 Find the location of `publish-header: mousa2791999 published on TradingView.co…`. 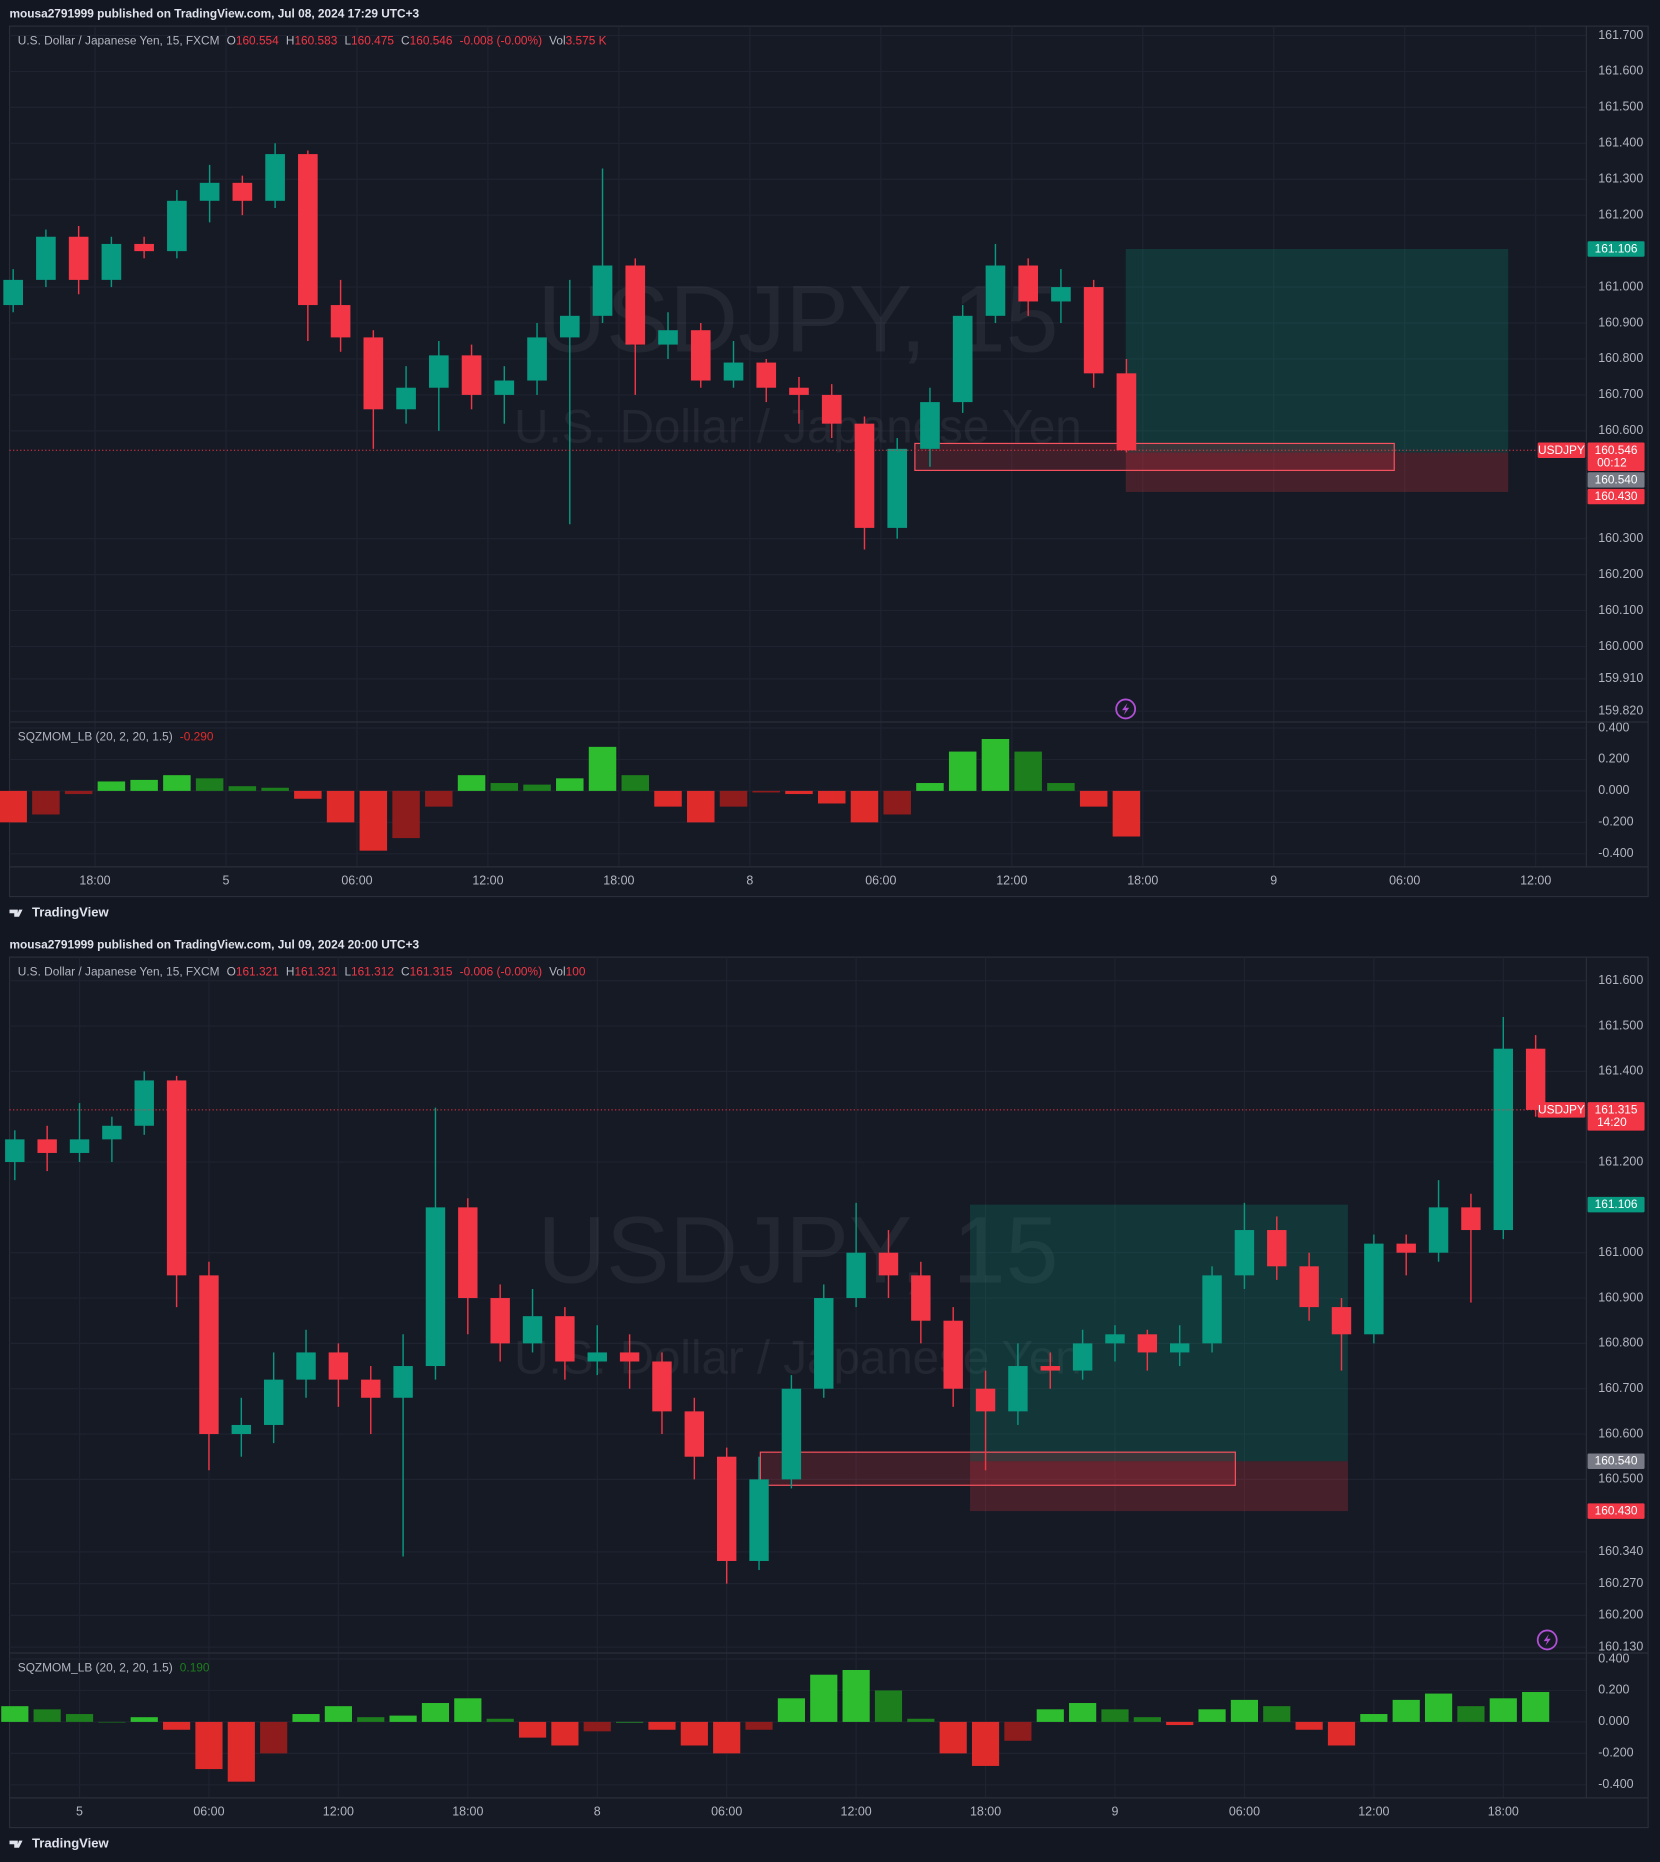

publish-header: mousa2791999 published on TradingView.co… is located at coordinates (214, 944).